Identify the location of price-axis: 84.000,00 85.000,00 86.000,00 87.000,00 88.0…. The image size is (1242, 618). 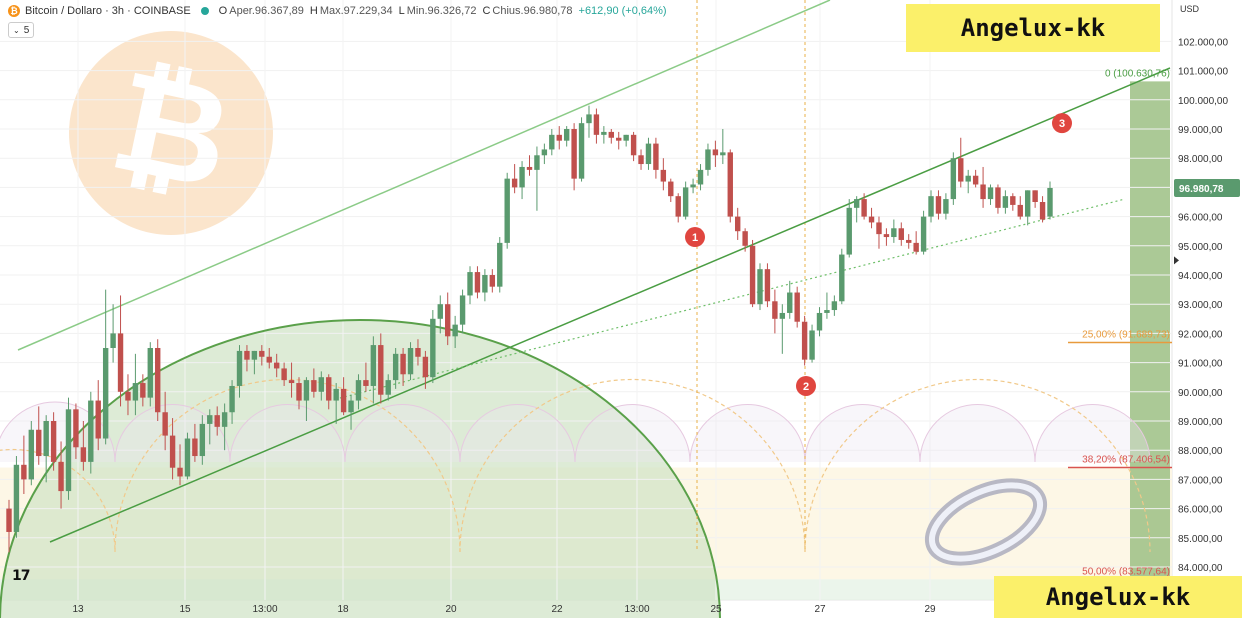
(1207, 305).